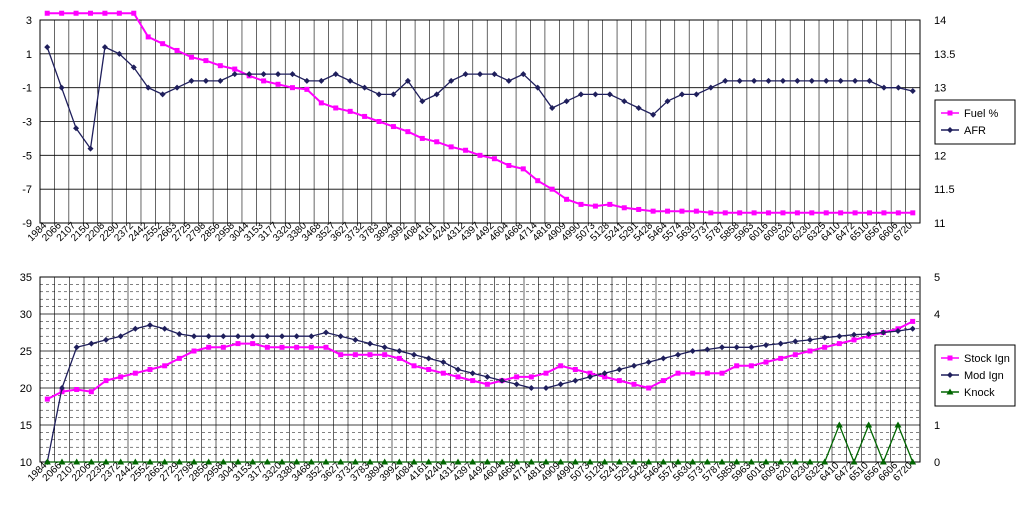 The width and height of the screenshot is (1024, 512). I want to click on legend-label: Knock, so click(979, 393).